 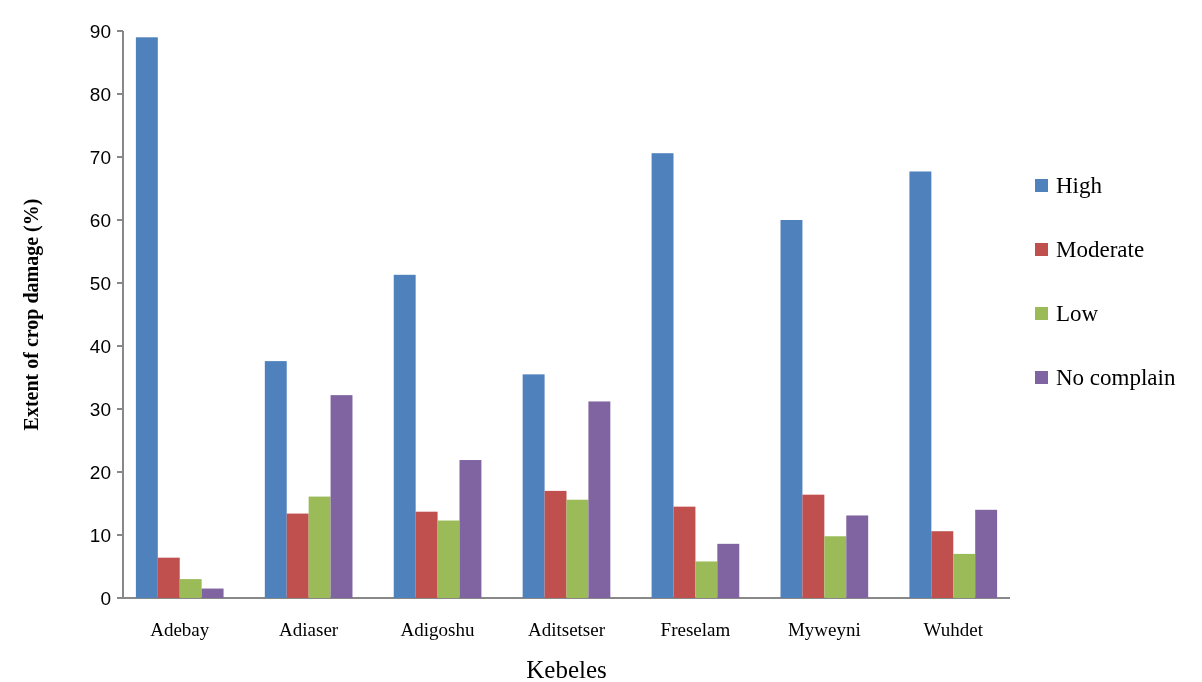 What do you see at coordinates (566, 629) in the screenshot?
I see `x-tick-label: Aditsetser` at bounding box center [566, 629].